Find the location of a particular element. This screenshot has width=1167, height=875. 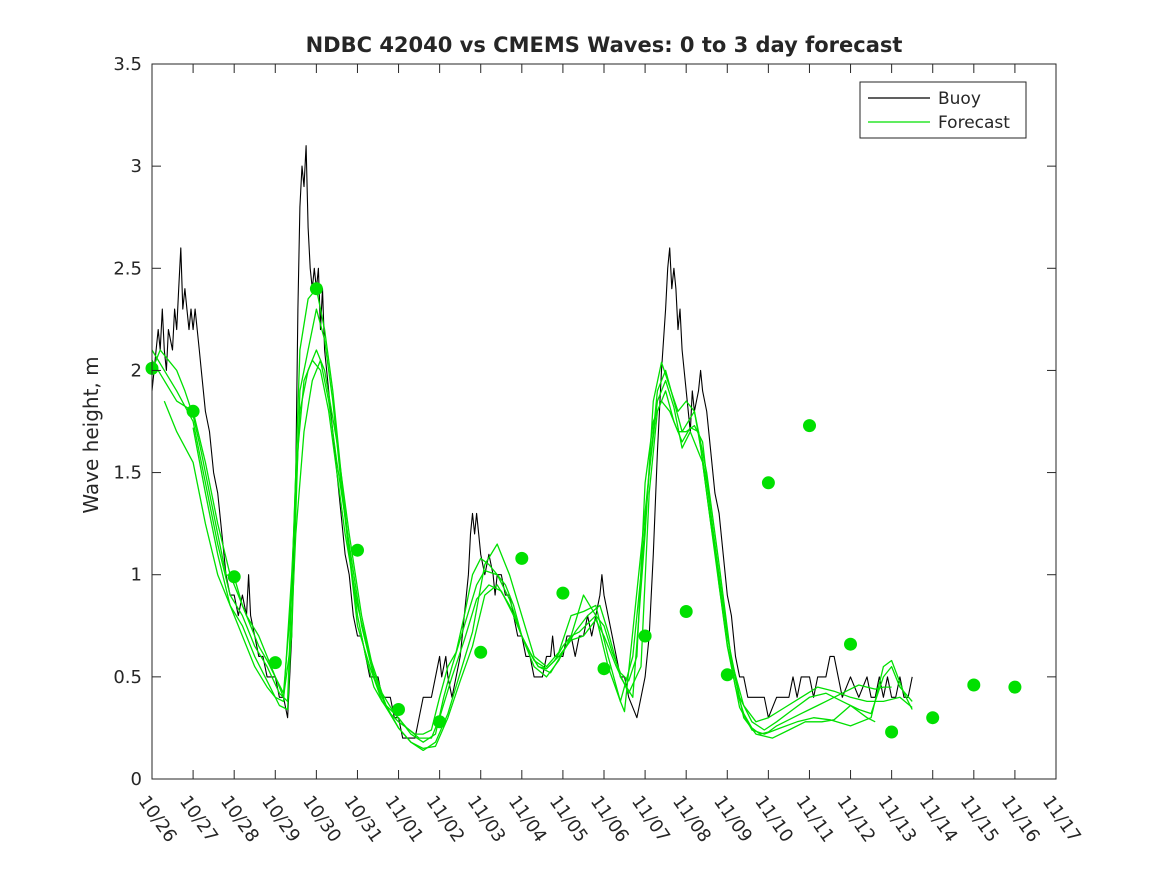

legend-label-forecast: Forecast is located at coordinates (974, 123).